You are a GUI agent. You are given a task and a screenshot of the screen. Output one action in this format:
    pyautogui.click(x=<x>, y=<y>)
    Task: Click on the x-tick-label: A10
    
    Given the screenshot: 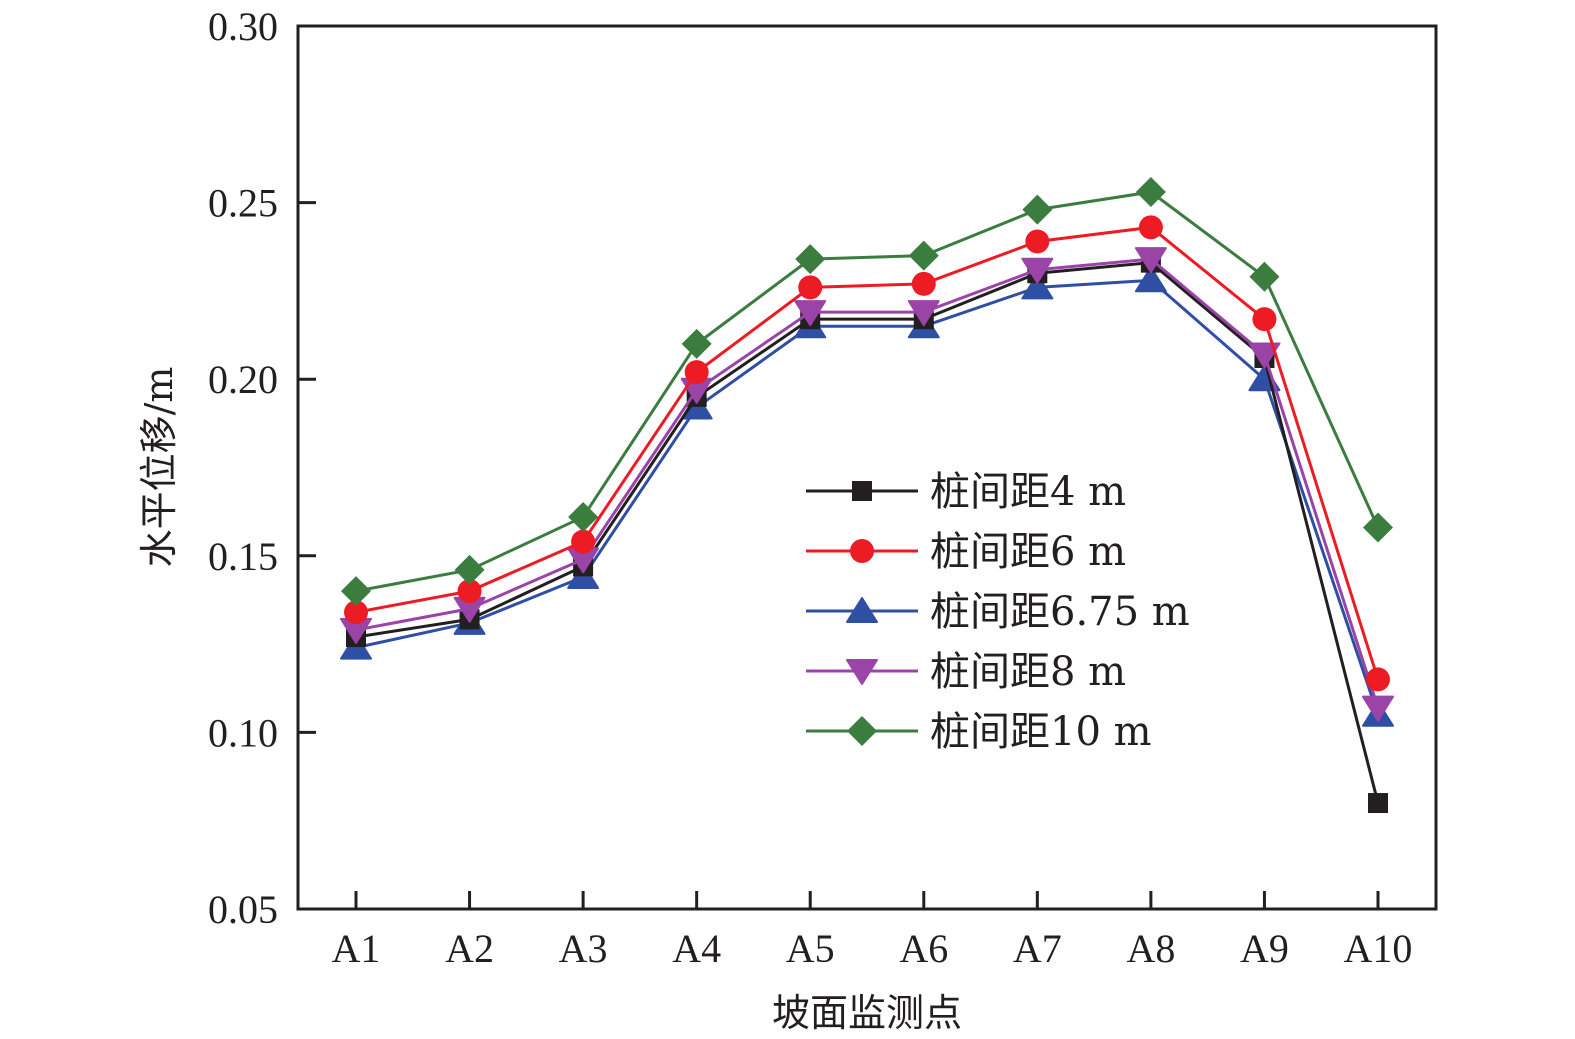 What is the action you would take?
    pyautogui.click(x=1378, y=948)
    